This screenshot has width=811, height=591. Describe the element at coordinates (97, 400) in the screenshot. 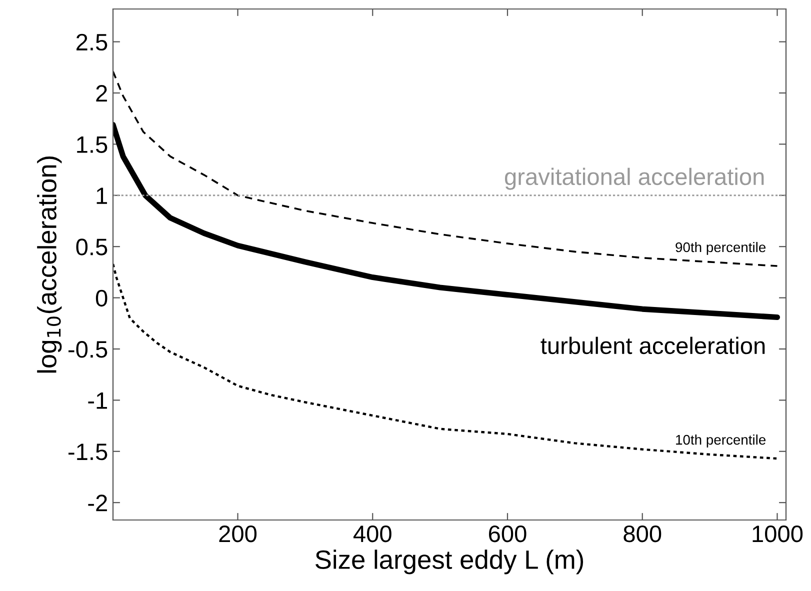

I see `y-tick-label: -1` at that location.